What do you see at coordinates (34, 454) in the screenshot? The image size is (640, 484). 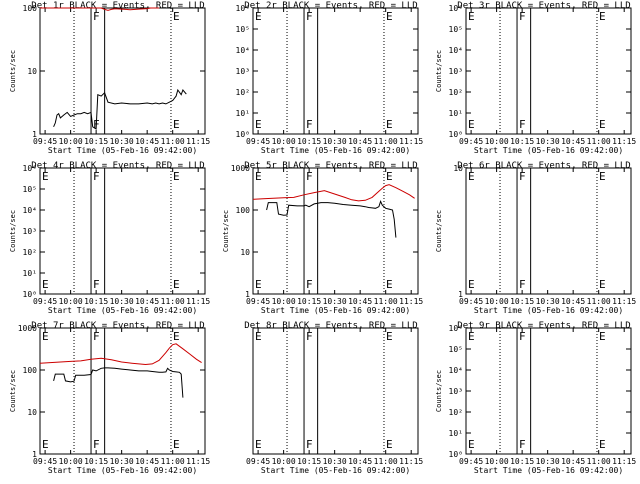 I see `y-tick-label: 1` at bounding box center [34, 454].